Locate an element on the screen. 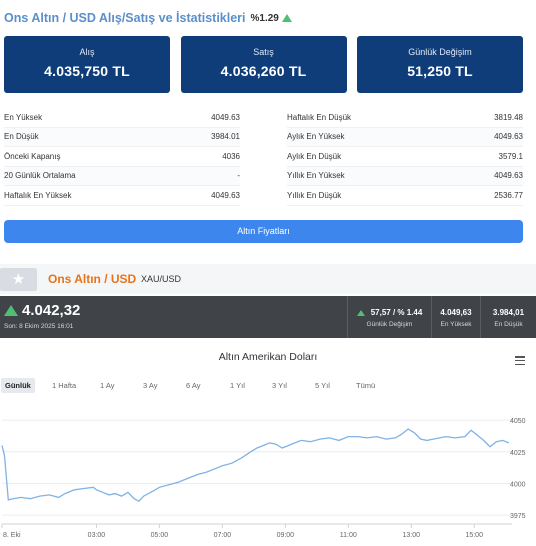 The width and height of the screenshot is (536, 546). last-price: 4.042,32 is located at coordinates (51, 310).